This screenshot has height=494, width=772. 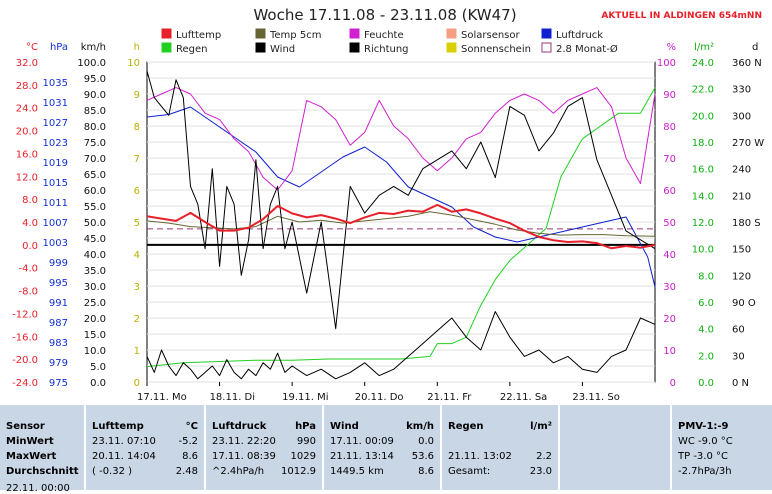 What do you see at coordinates (55, 183) in the screenshot?
I see `left-tick-label: 1015` at bounding box center [55, 183].